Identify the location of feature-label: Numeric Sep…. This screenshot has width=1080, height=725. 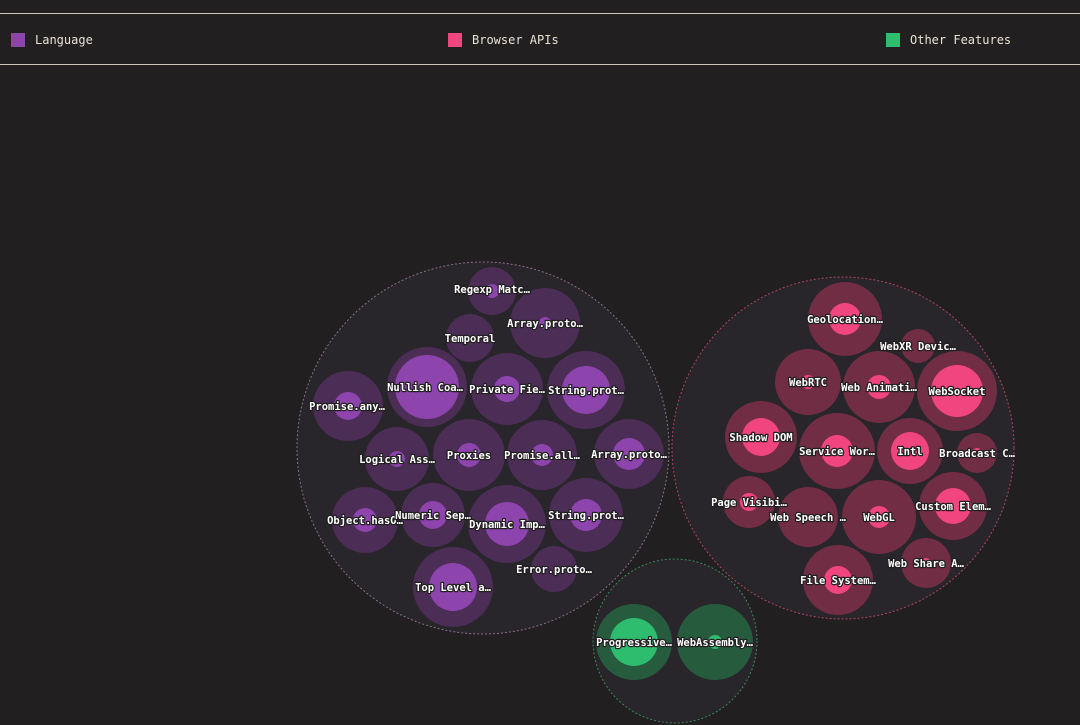
(433, 516).